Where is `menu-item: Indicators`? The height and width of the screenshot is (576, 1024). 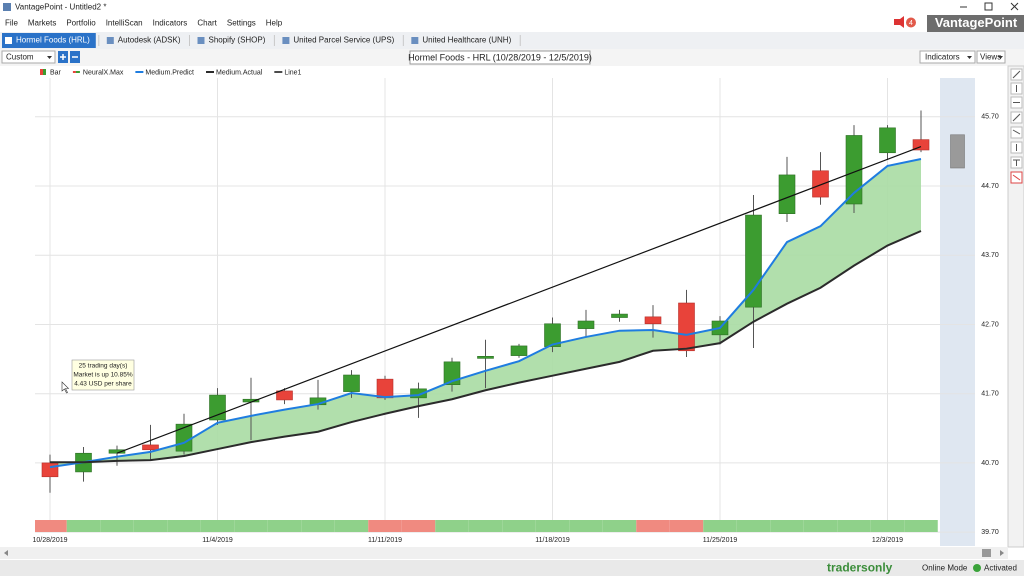
menu-item: Indicators is located at coordinates (170, 23).